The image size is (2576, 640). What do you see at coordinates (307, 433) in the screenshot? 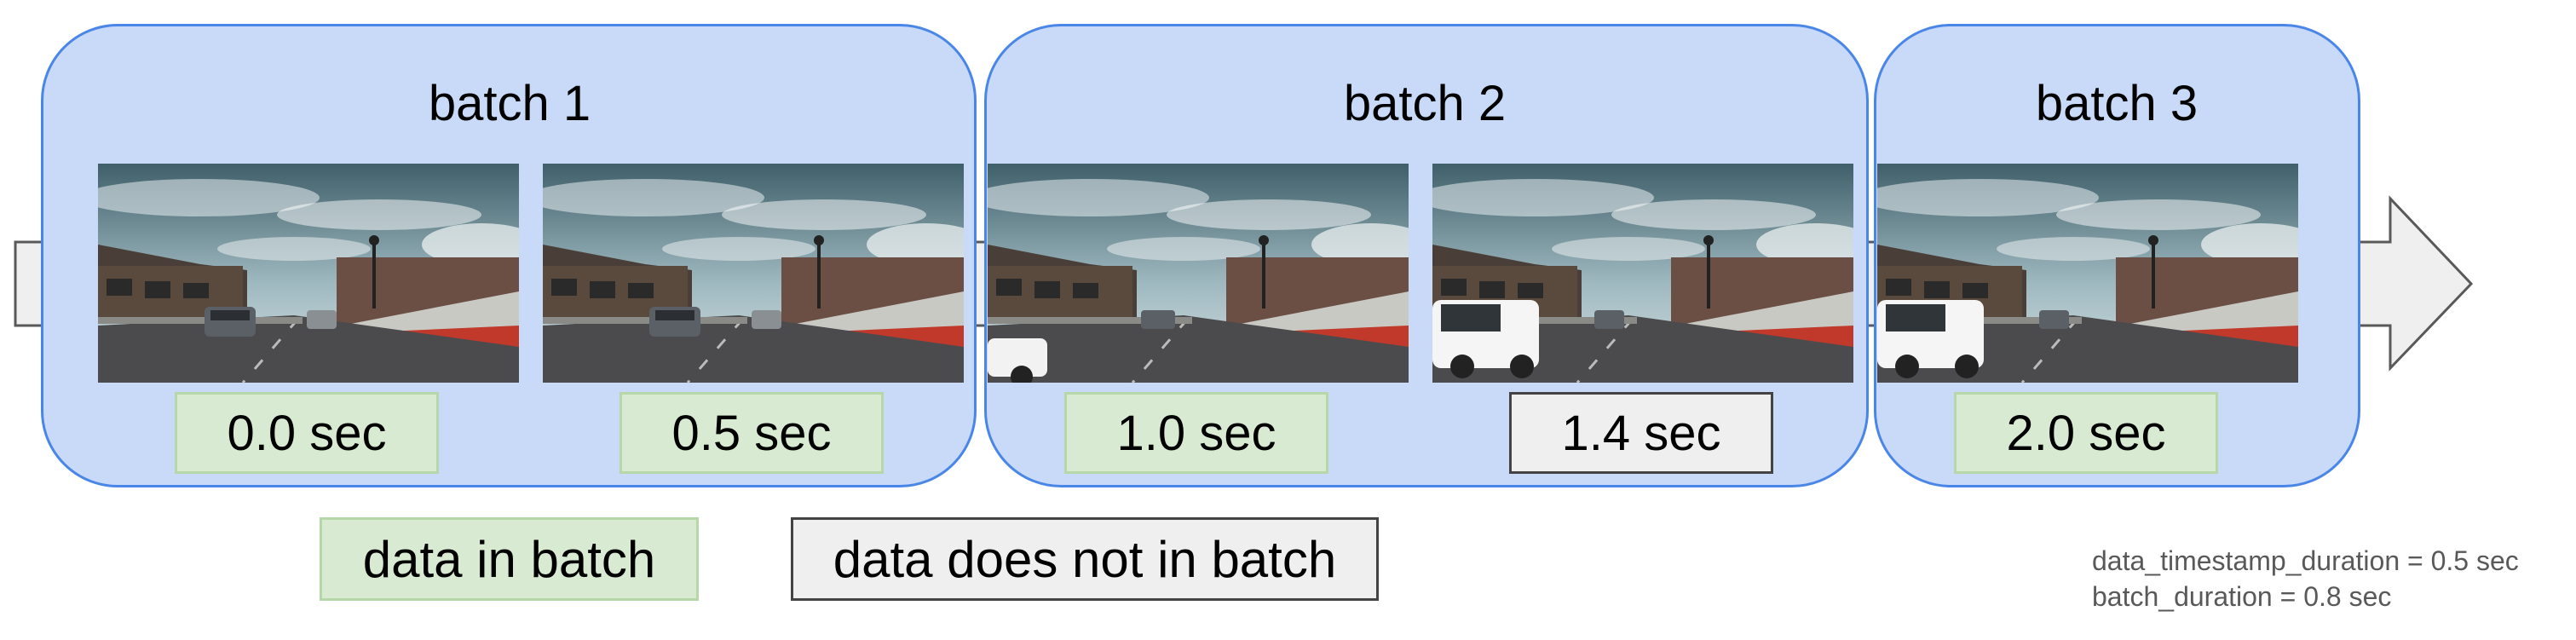
I see `timestamp-label-1: 0.0 sec` at bounding box center [307, 433].